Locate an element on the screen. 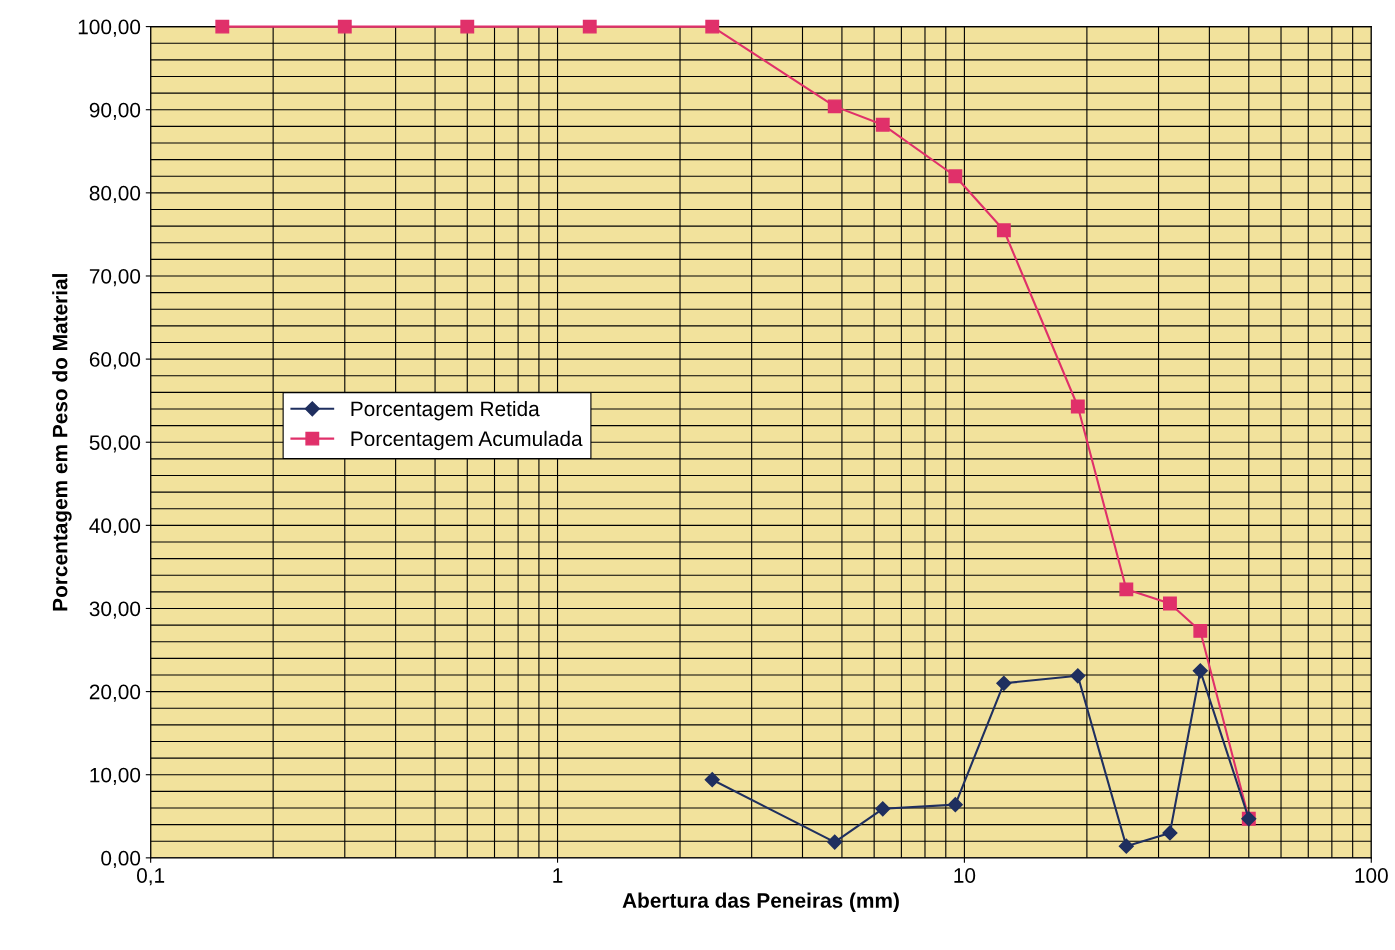 This screenshot has width=1395, height=950. y-tick-label: 70,00 is located at coordinates (115, 277).